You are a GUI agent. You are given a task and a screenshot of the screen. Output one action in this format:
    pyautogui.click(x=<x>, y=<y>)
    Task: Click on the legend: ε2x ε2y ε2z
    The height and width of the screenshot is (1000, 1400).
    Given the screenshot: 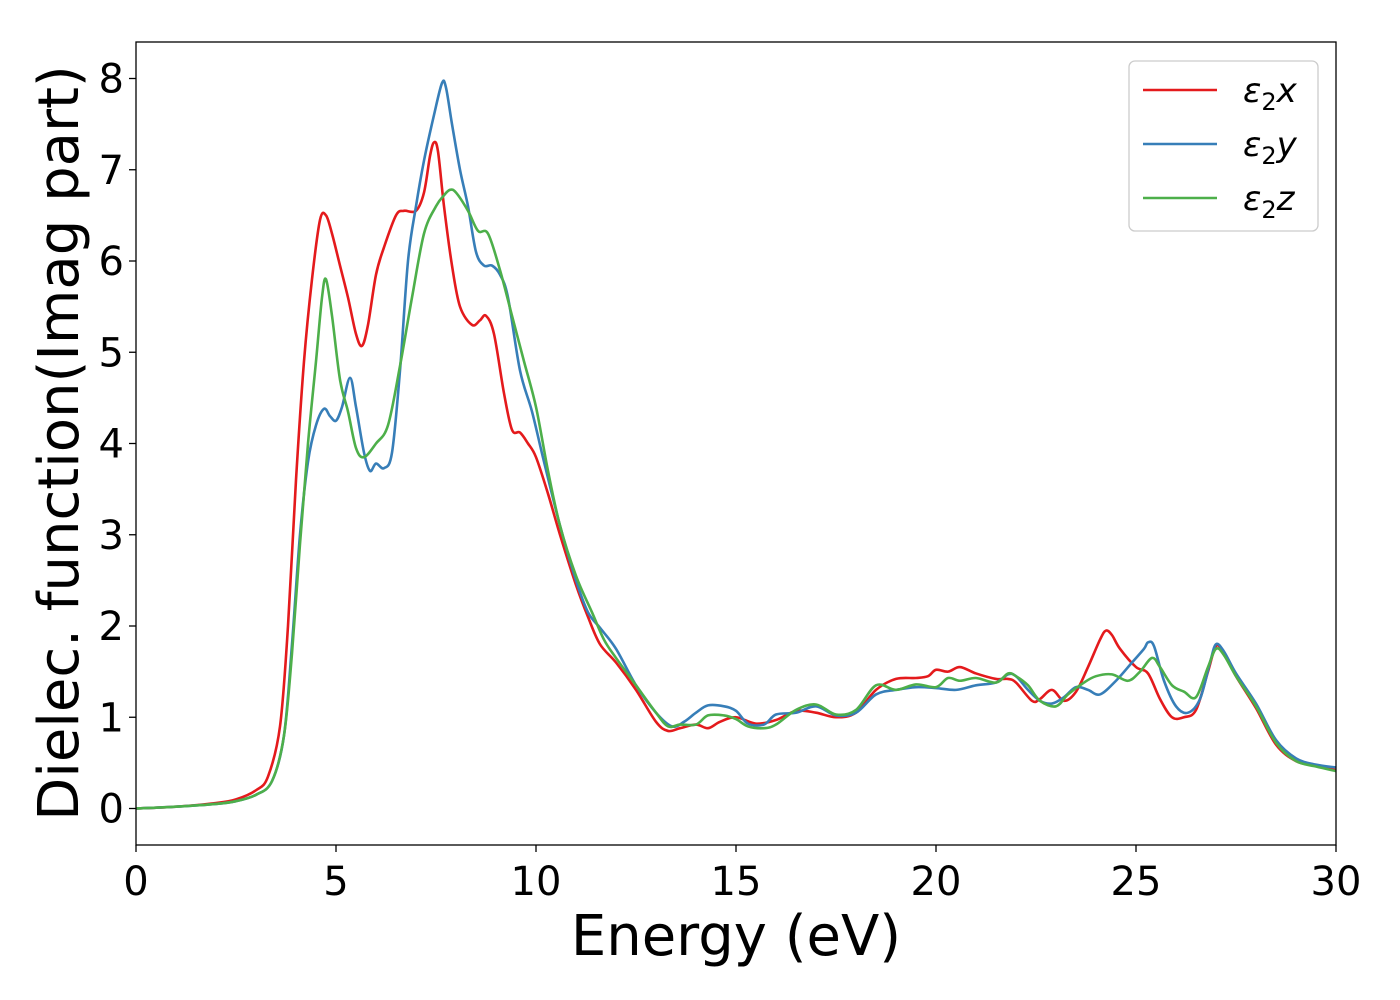 What is the action you would take?
    pyautogui.click(x=1223, y=146)
    